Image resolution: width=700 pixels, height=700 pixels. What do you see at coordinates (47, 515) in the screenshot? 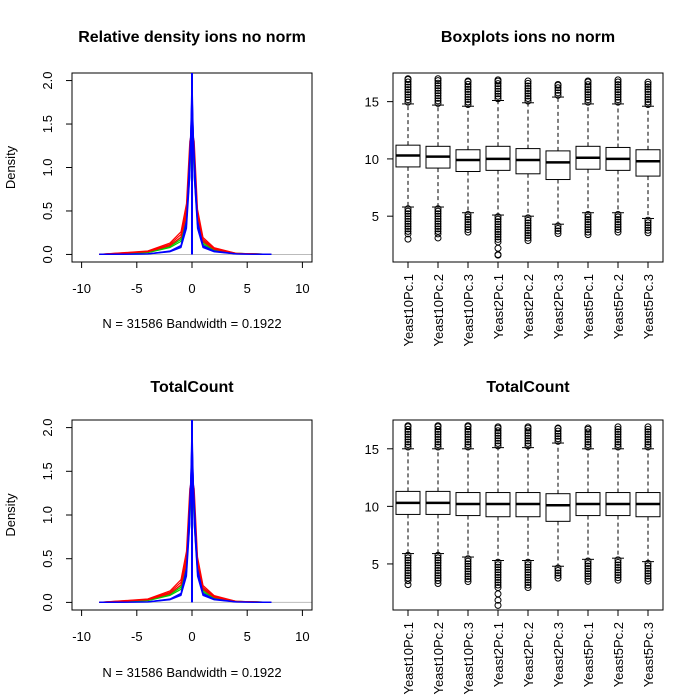
I see `y-tick-label: 1.0` at bounding box center [47, 515].